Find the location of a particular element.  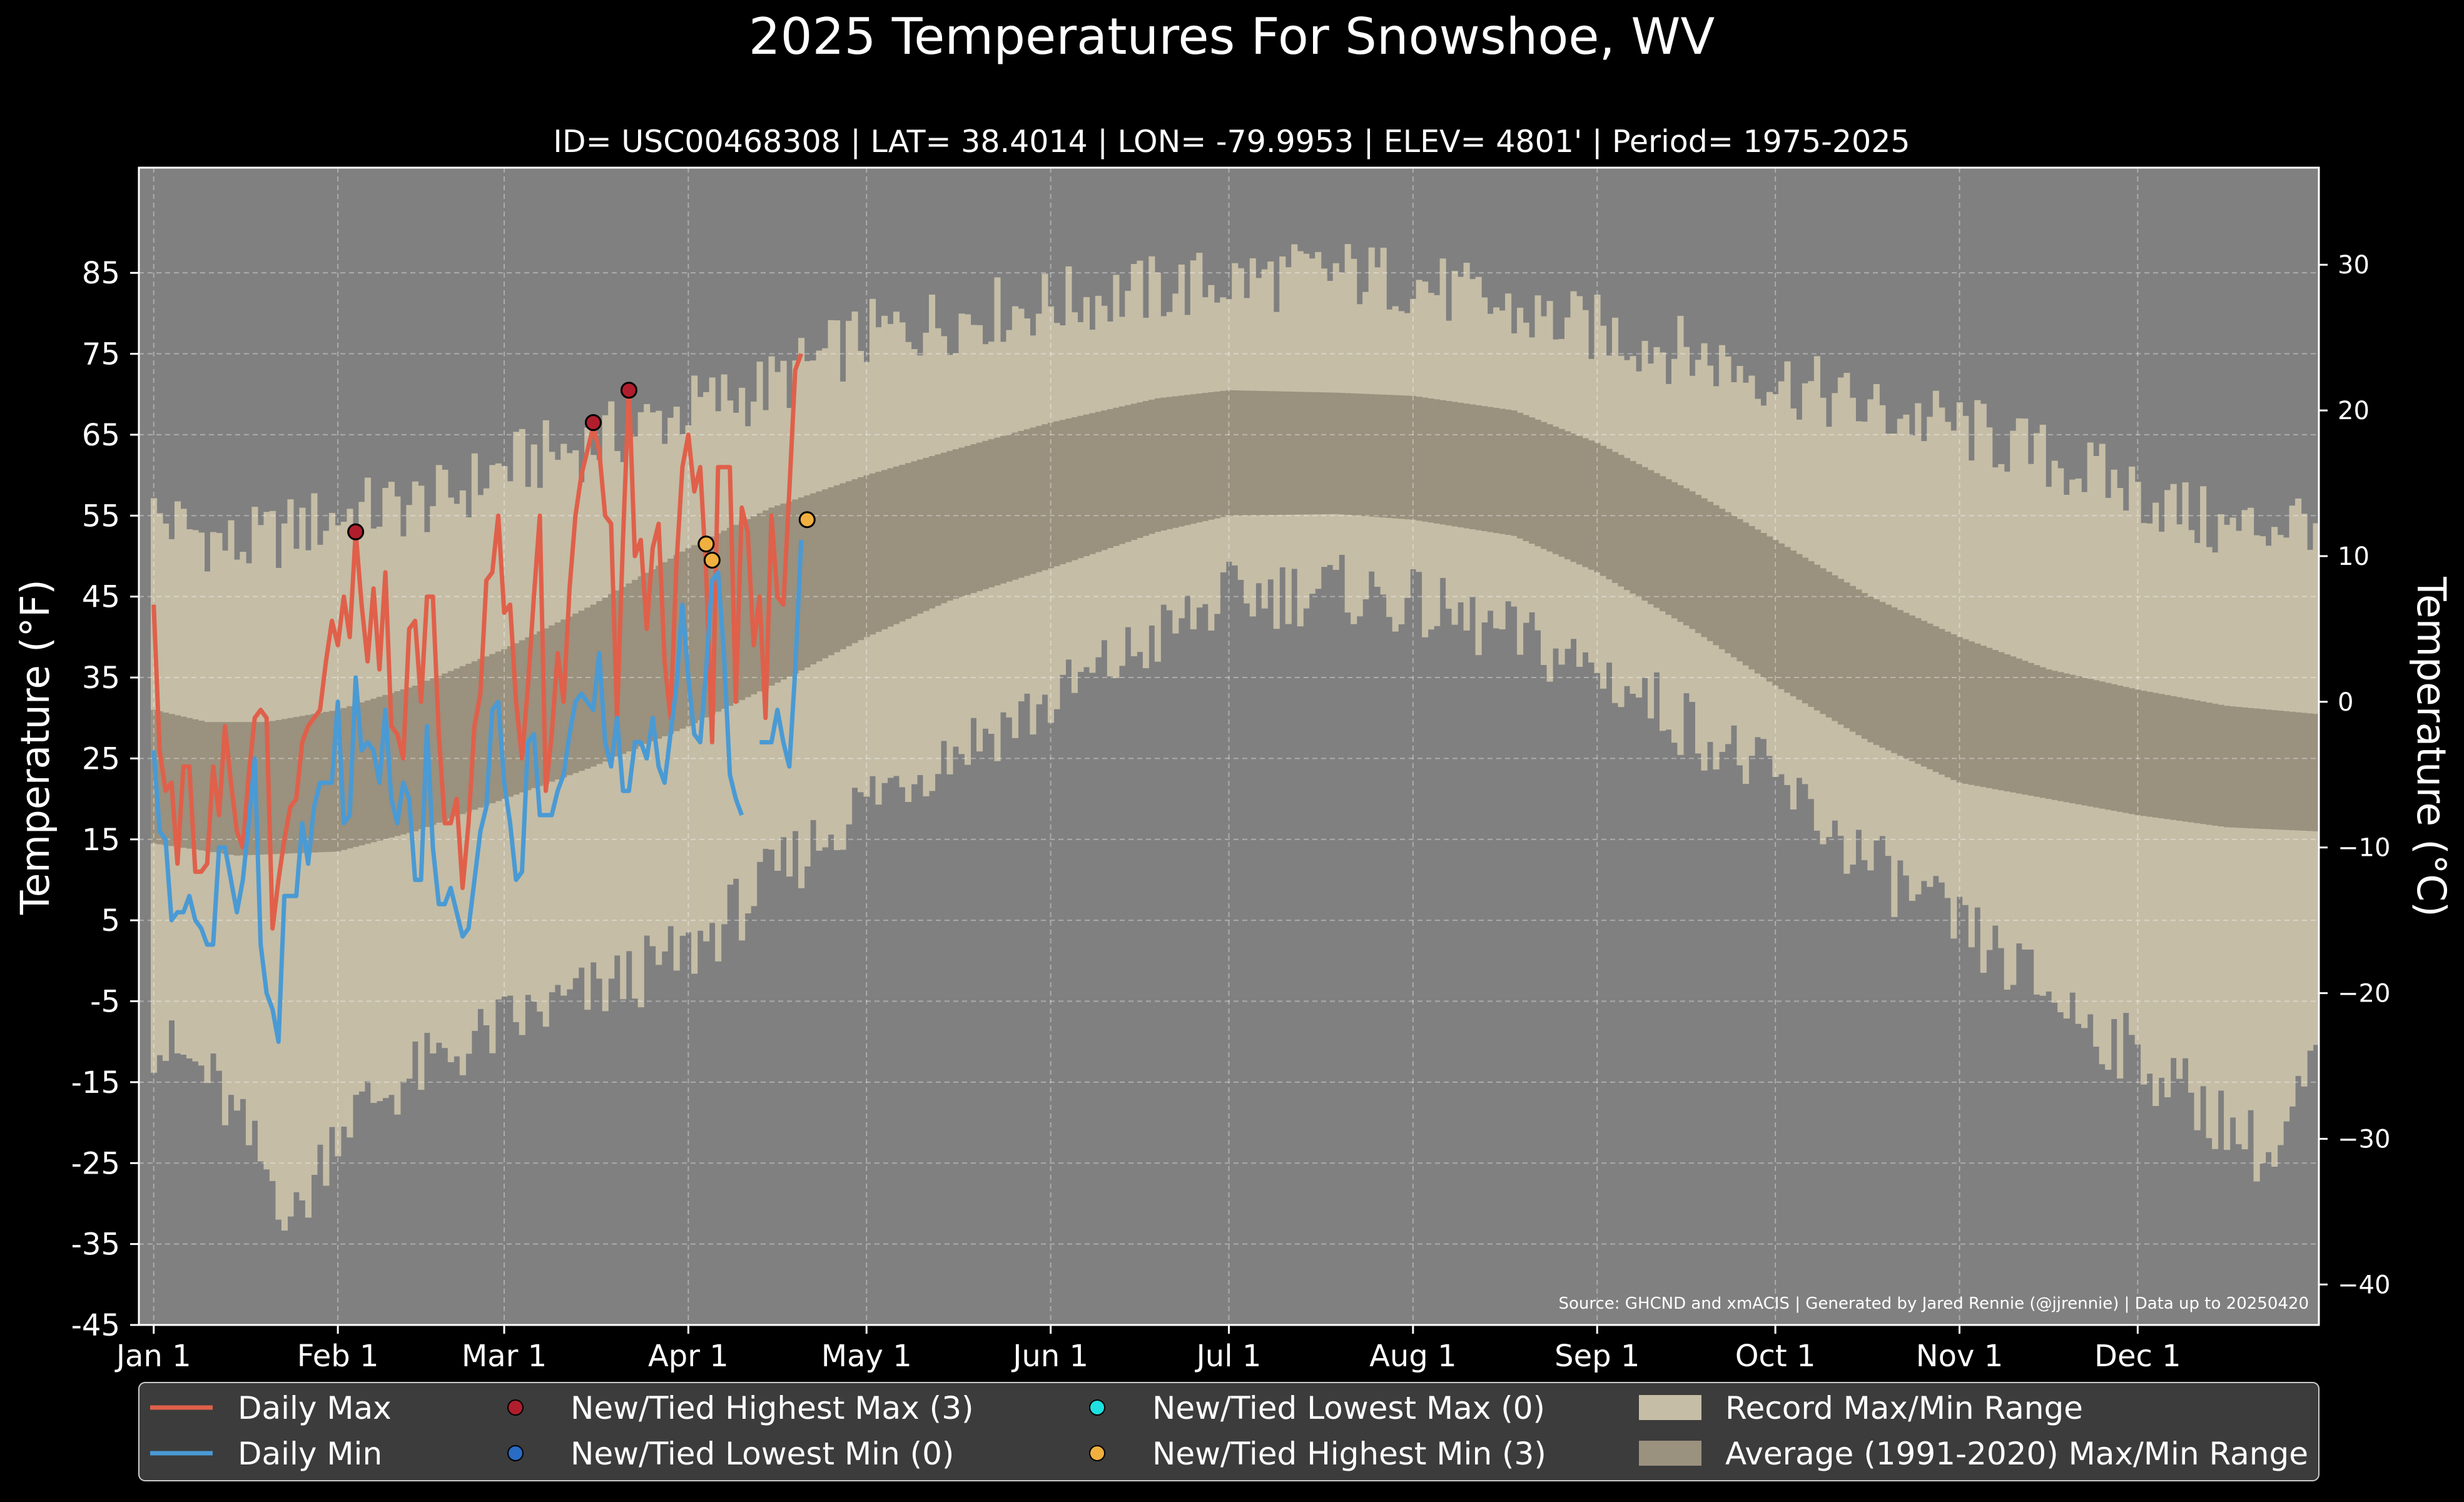

legend-item: New/Tied Lowest Min (0) is located at coordinates (730, 1454).